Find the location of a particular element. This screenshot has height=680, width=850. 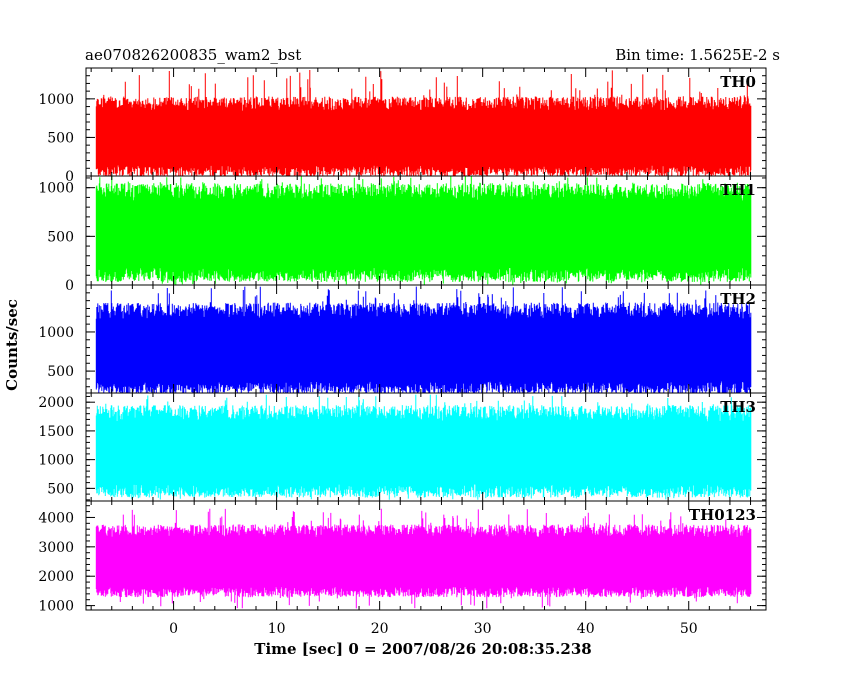

x-tick-label: 0 is located at coordinates (173, 629).